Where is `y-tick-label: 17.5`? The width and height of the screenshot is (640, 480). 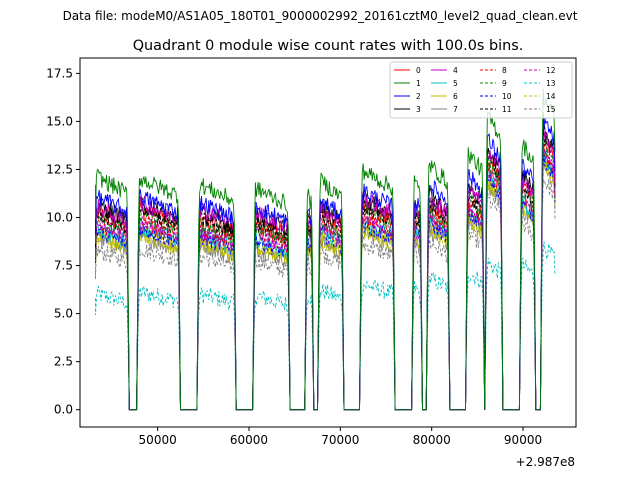
y-tick-label: 17.5 is located at coordinates (59, 73).